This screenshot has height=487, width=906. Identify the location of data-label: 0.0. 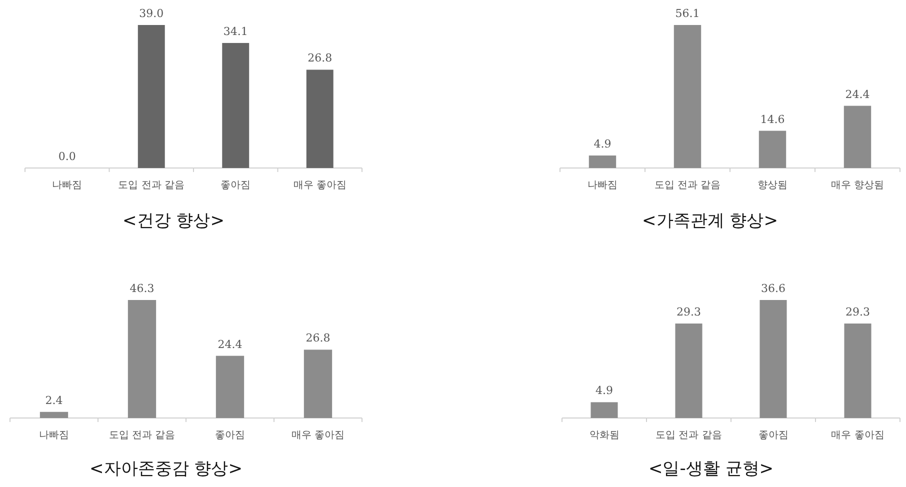
(67, 156).